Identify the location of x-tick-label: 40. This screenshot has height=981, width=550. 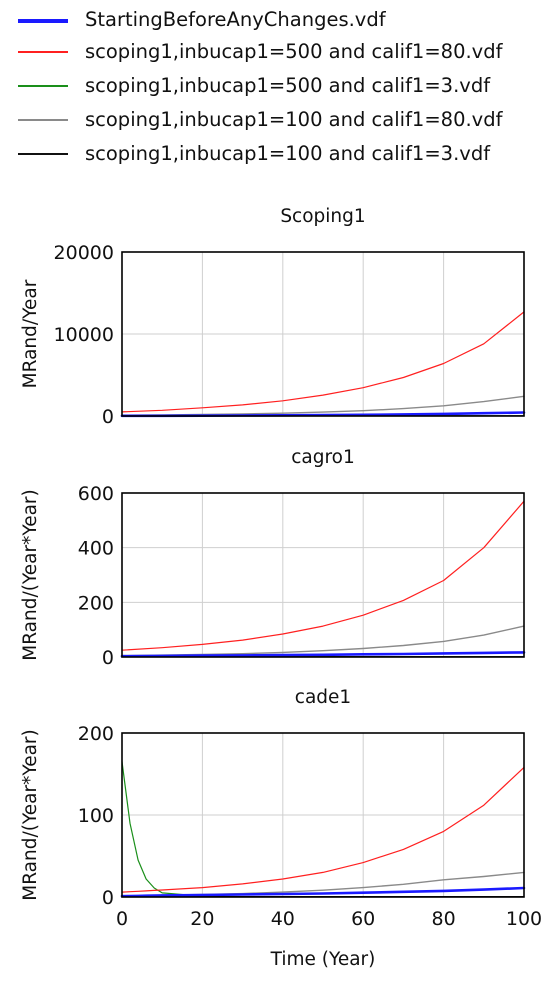
(283, 919).